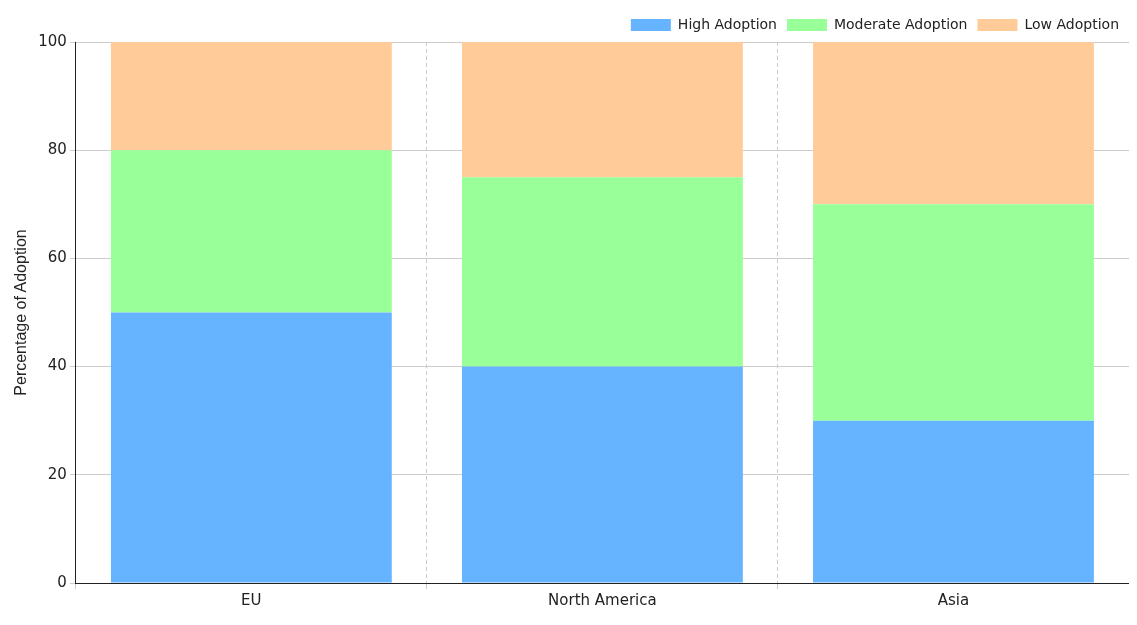  What do you see at coordinates (57, 365) in the screenshot?
I see `y-tick-label: 40` at bounding box center [57, 365].